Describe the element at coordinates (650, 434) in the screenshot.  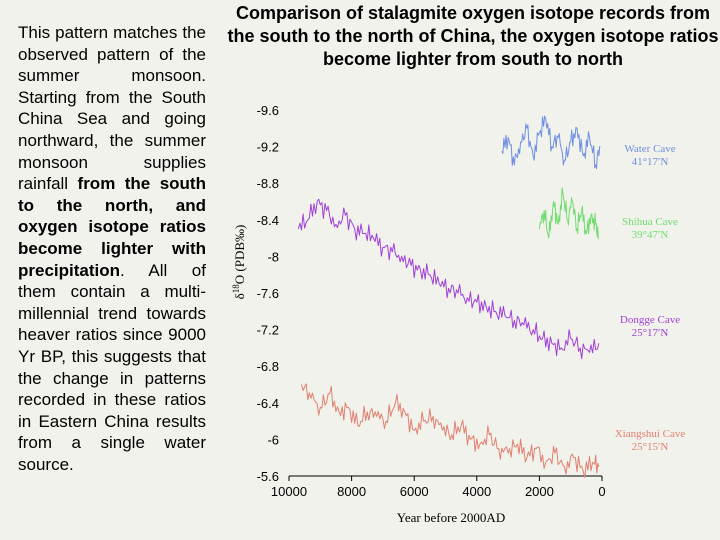
I see `series-label-name: Xiangshui Cave` at that location.